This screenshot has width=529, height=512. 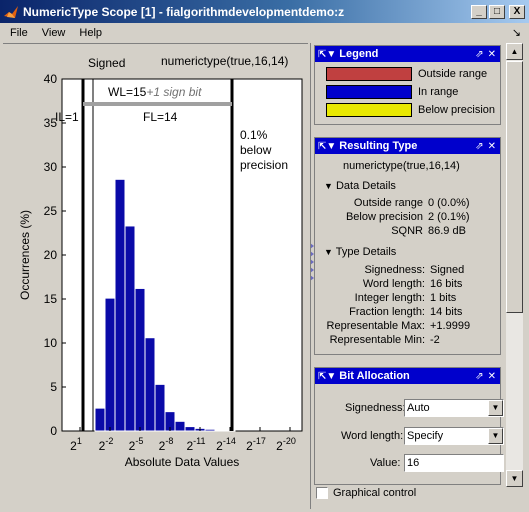 I want to click on collapse-icon: ▼, so click(x=328, y=186).